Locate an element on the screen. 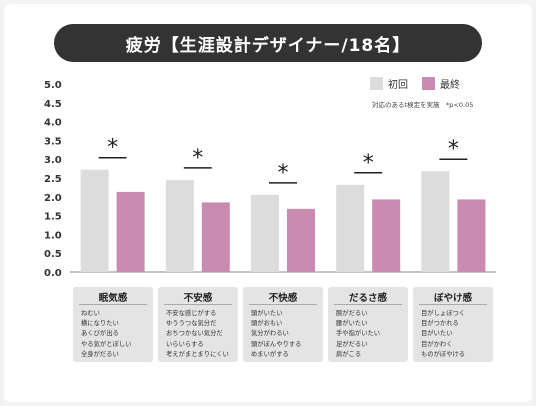  category-box-title: 眠気感 is located at coordinates (113, 298).